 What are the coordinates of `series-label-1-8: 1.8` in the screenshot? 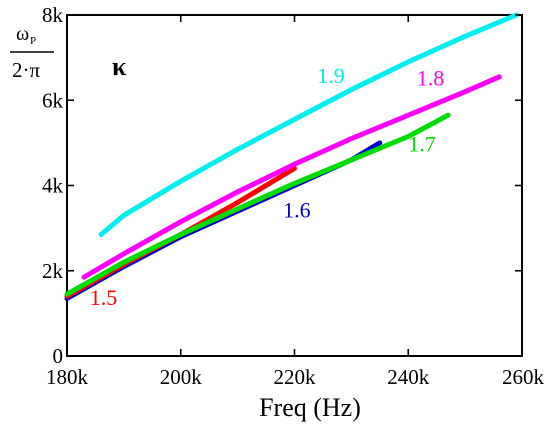 It's located at (431, 77).